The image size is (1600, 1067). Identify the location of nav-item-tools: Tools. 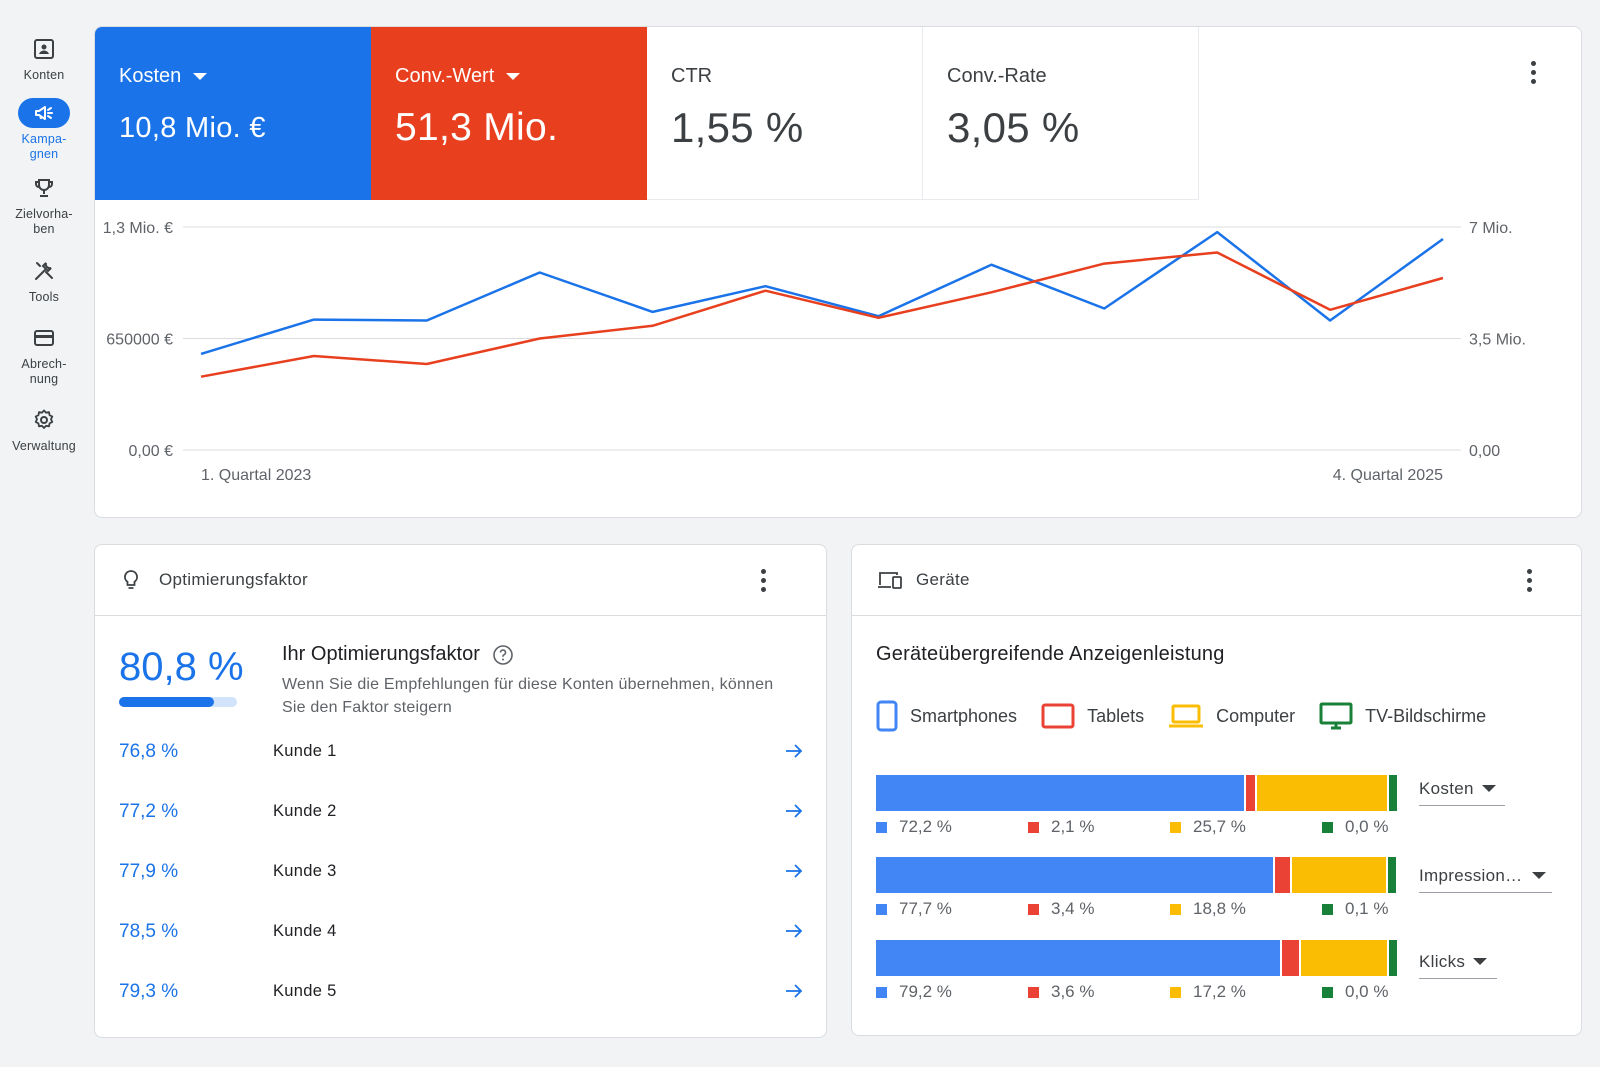
(44, 280).